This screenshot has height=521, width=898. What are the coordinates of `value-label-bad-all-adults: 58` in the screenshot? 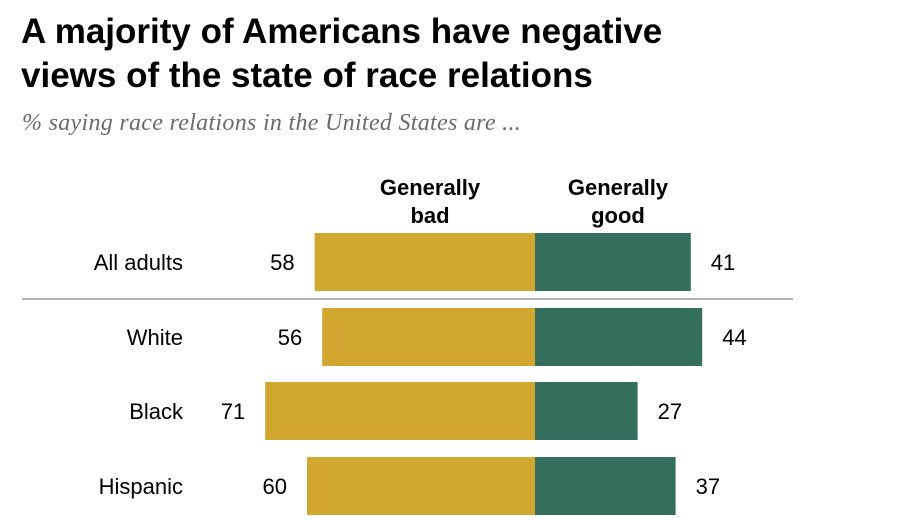 It's located at (282, 262).